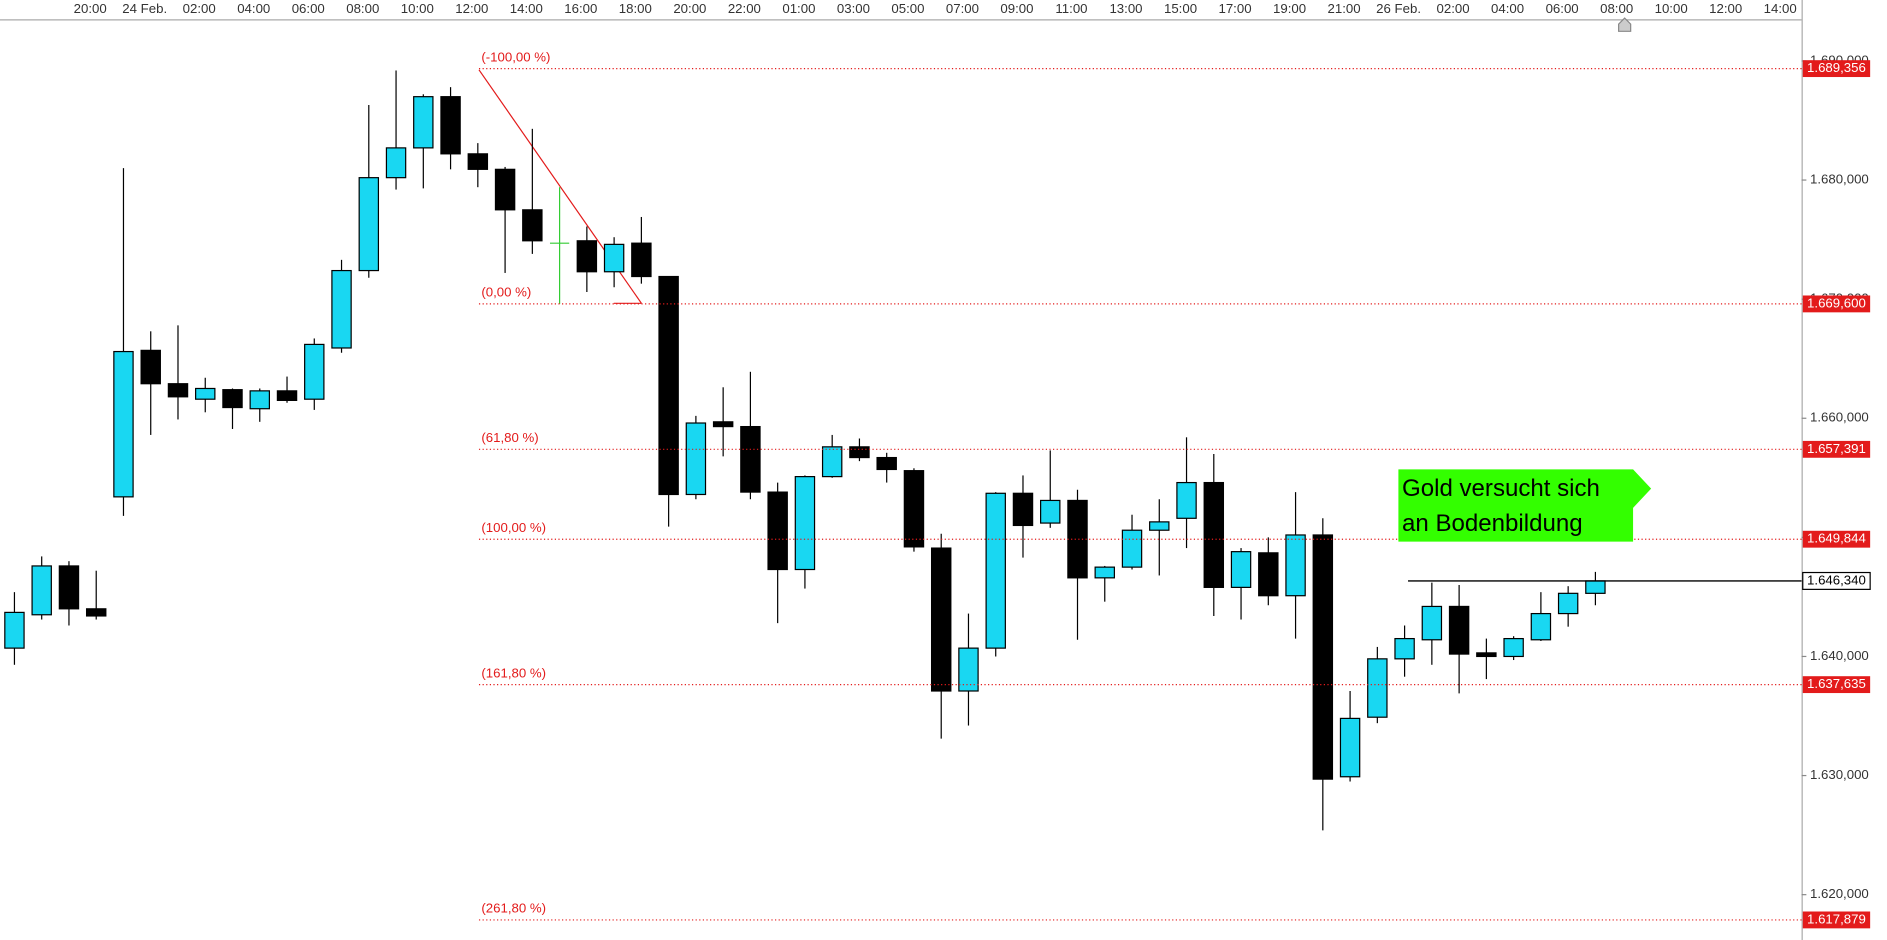 The width and height of the screenshot is (1887, 940). What do you see at coordinates (144, 8) in the screenshot?
I see `x-tick-label: 24 Feb.` at bounding box center [144, 8].